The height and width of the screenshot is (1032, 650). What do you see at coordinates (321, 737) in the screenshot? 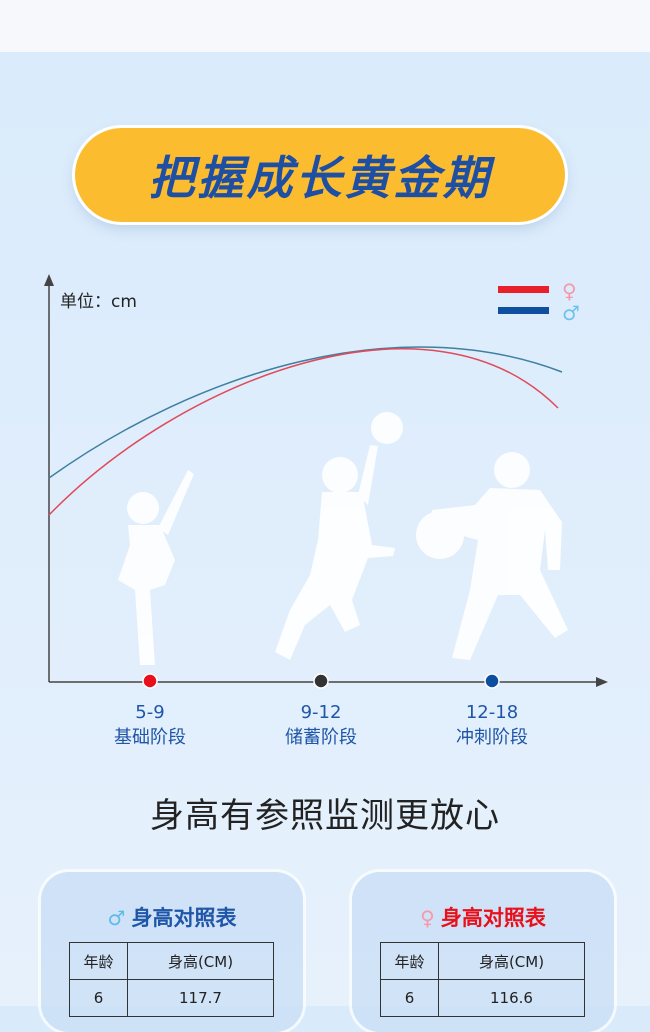
I see `stage-name: 储蓄阶段` at bounding box center [321, 737].